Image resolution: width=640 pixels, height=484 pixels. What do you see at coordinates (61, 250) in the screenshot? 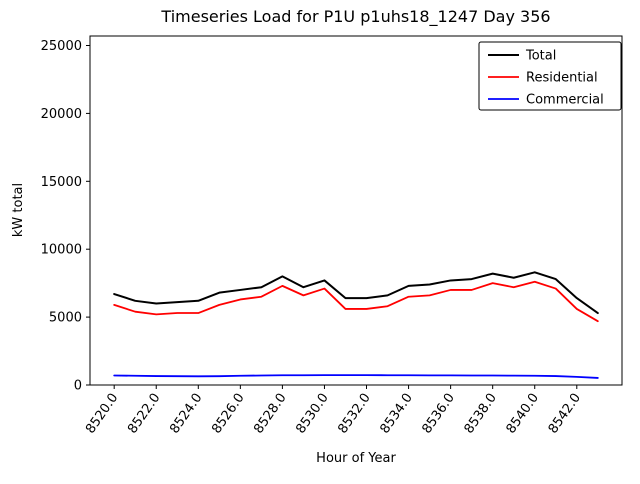
I see `y-tick-label: 10000` at bounding box center [61, 250].